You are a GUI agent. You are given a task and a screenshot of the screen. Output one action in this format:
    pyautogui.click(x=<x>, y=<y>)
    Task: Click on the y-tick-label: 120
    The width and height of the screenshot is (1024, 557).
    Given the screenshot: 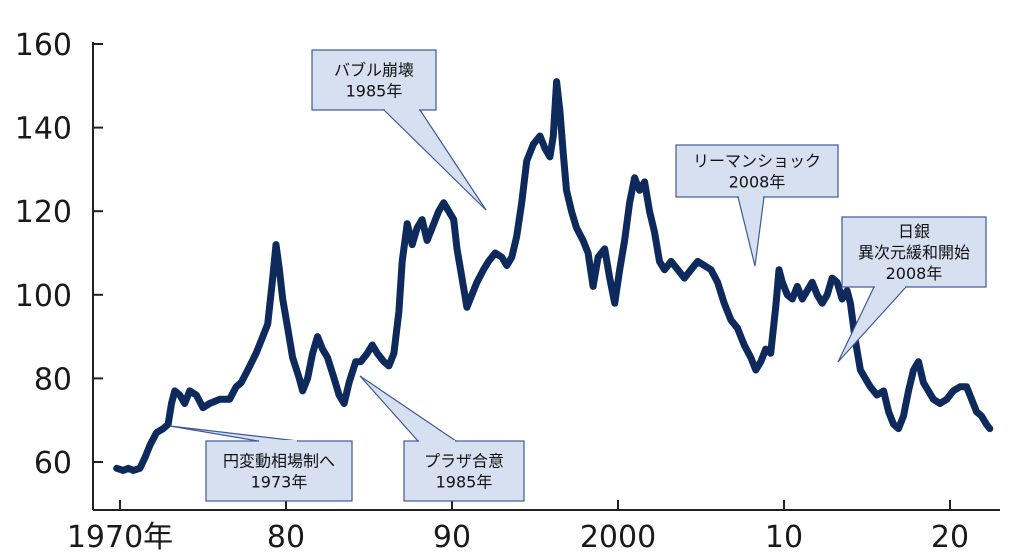 What is the action you would take?
    pyautogui.click(x=43, y=212)
    